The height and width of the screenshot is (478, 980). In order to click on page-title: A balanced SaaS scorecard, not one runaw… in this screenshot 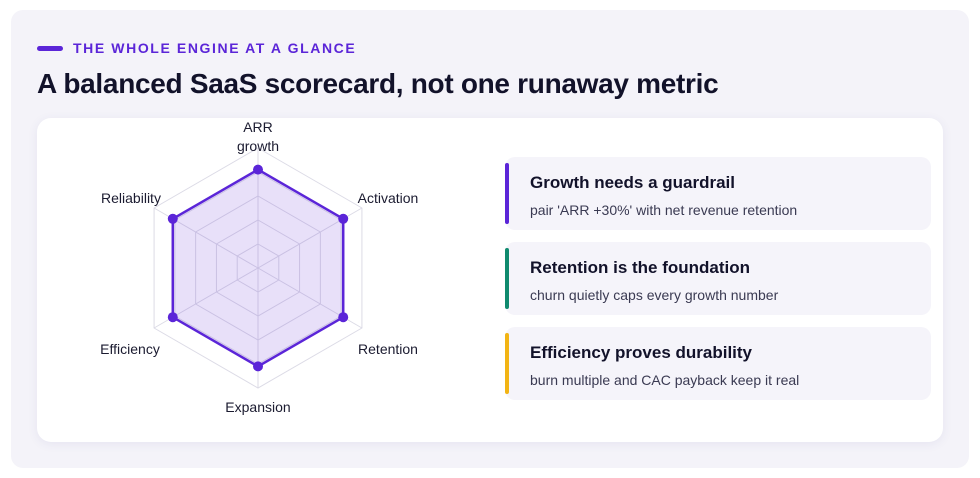, I will do `click(378, 83)`.